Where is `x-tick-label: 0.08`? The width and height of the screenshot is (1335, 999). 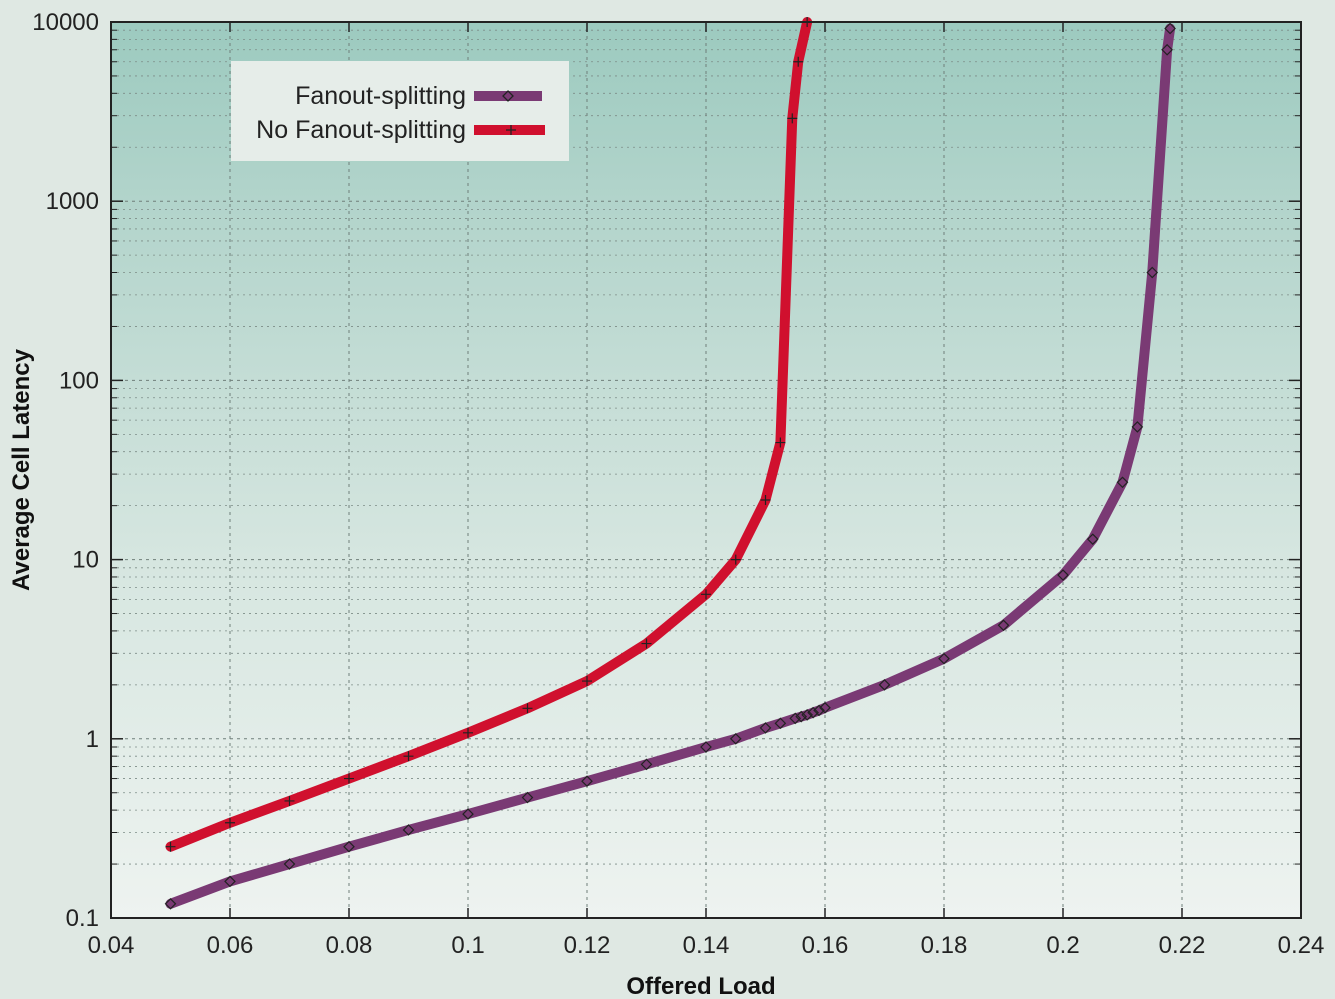 x-tick-label: 0.08 is located at coordinates (349, 945).